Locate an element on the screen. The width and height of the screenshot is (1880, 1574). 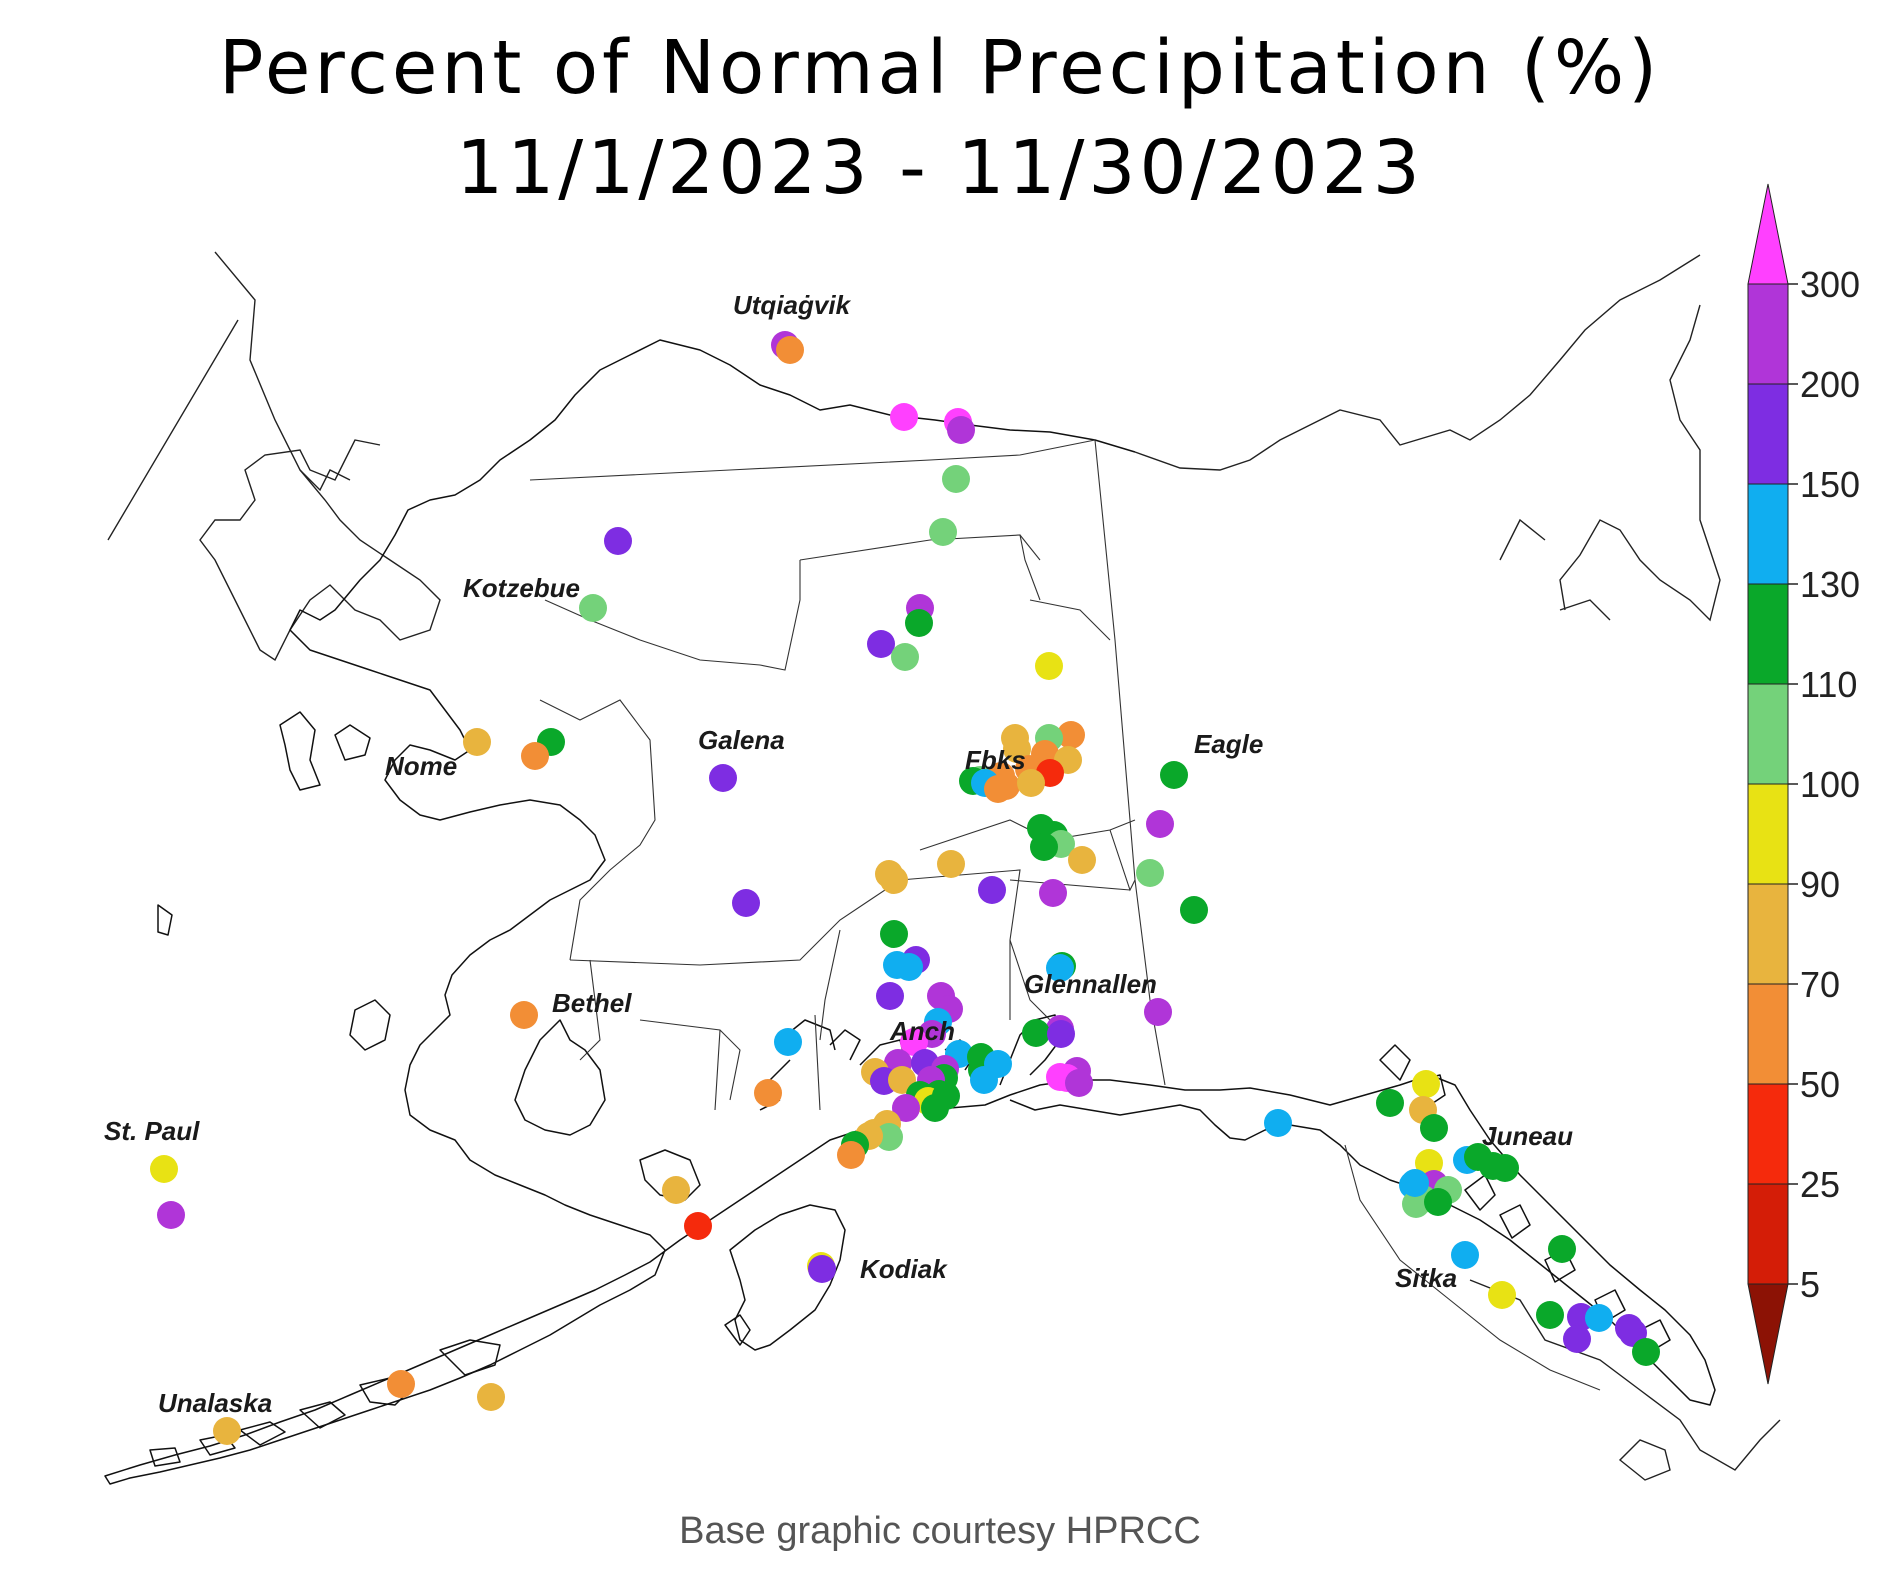
color-legend: 300 200 150 130 110 100 90 70 50 25 5 is located at coordinates (1803, 784).